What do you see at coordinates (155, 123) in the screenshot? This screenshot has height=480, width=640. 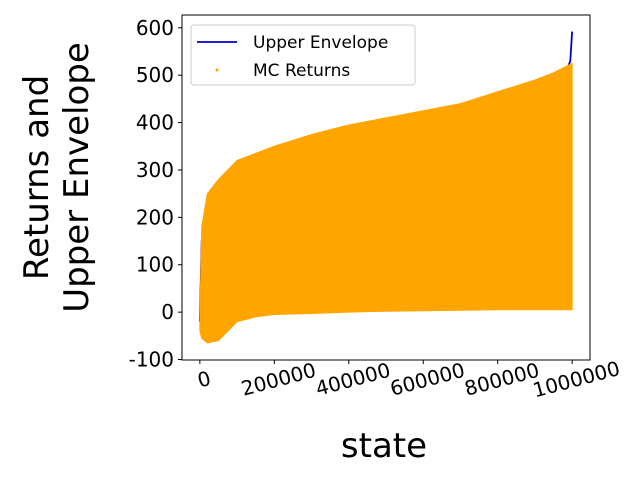 I see `y-tick-label: 400` at bounding box center [155, 123].